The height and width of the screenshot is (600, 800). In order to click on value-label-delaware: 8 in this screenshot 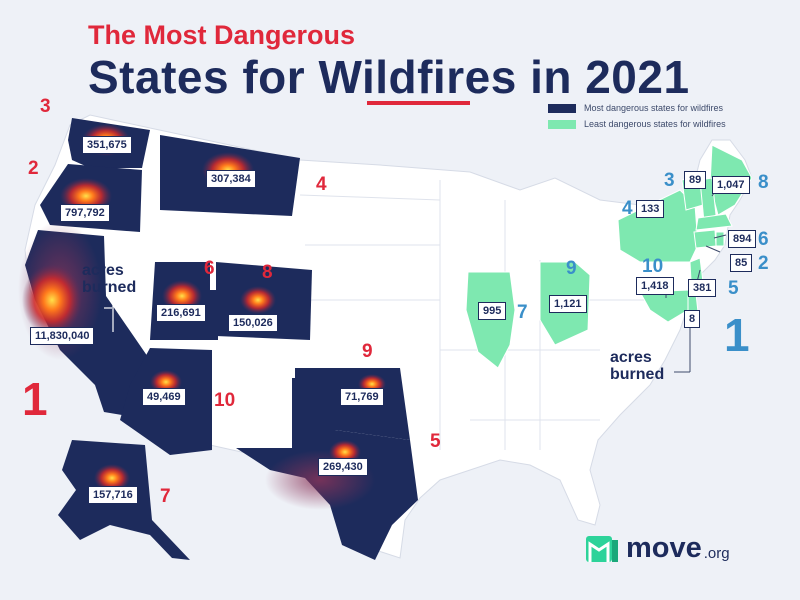, I will do `click(692, 319)`.